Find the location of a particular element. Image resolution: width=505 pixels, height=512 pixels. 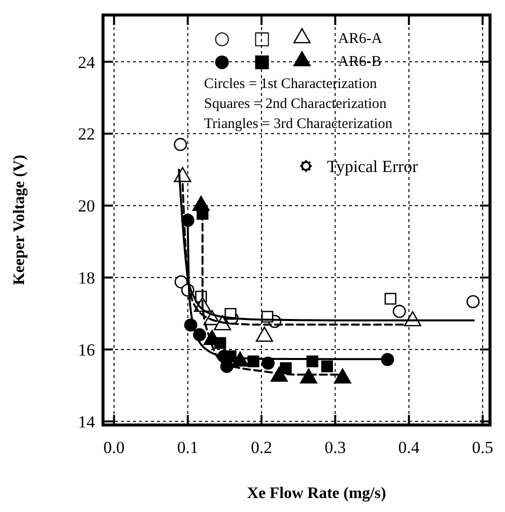

x-tick-label: 0.1 is located at coordinates (187, 447).